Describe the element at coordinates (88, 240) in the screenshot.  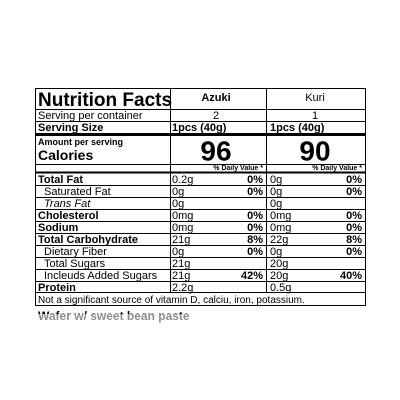
I see `nutrient-label: Total Carbohydrate` at that location.